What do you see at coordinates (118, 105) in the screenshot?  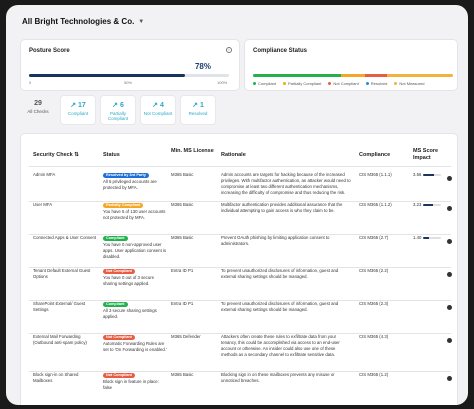 I see `stat-number: ↗ 6` at bounding box center [118, 105].